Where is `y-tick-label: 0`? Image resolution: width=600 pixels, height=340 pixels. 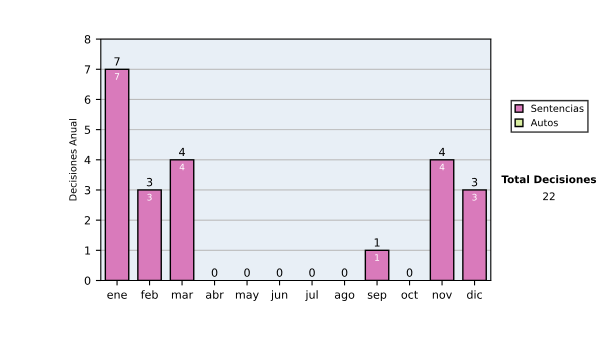 y-tick-label: 0 is located at coordinates (87, 280).